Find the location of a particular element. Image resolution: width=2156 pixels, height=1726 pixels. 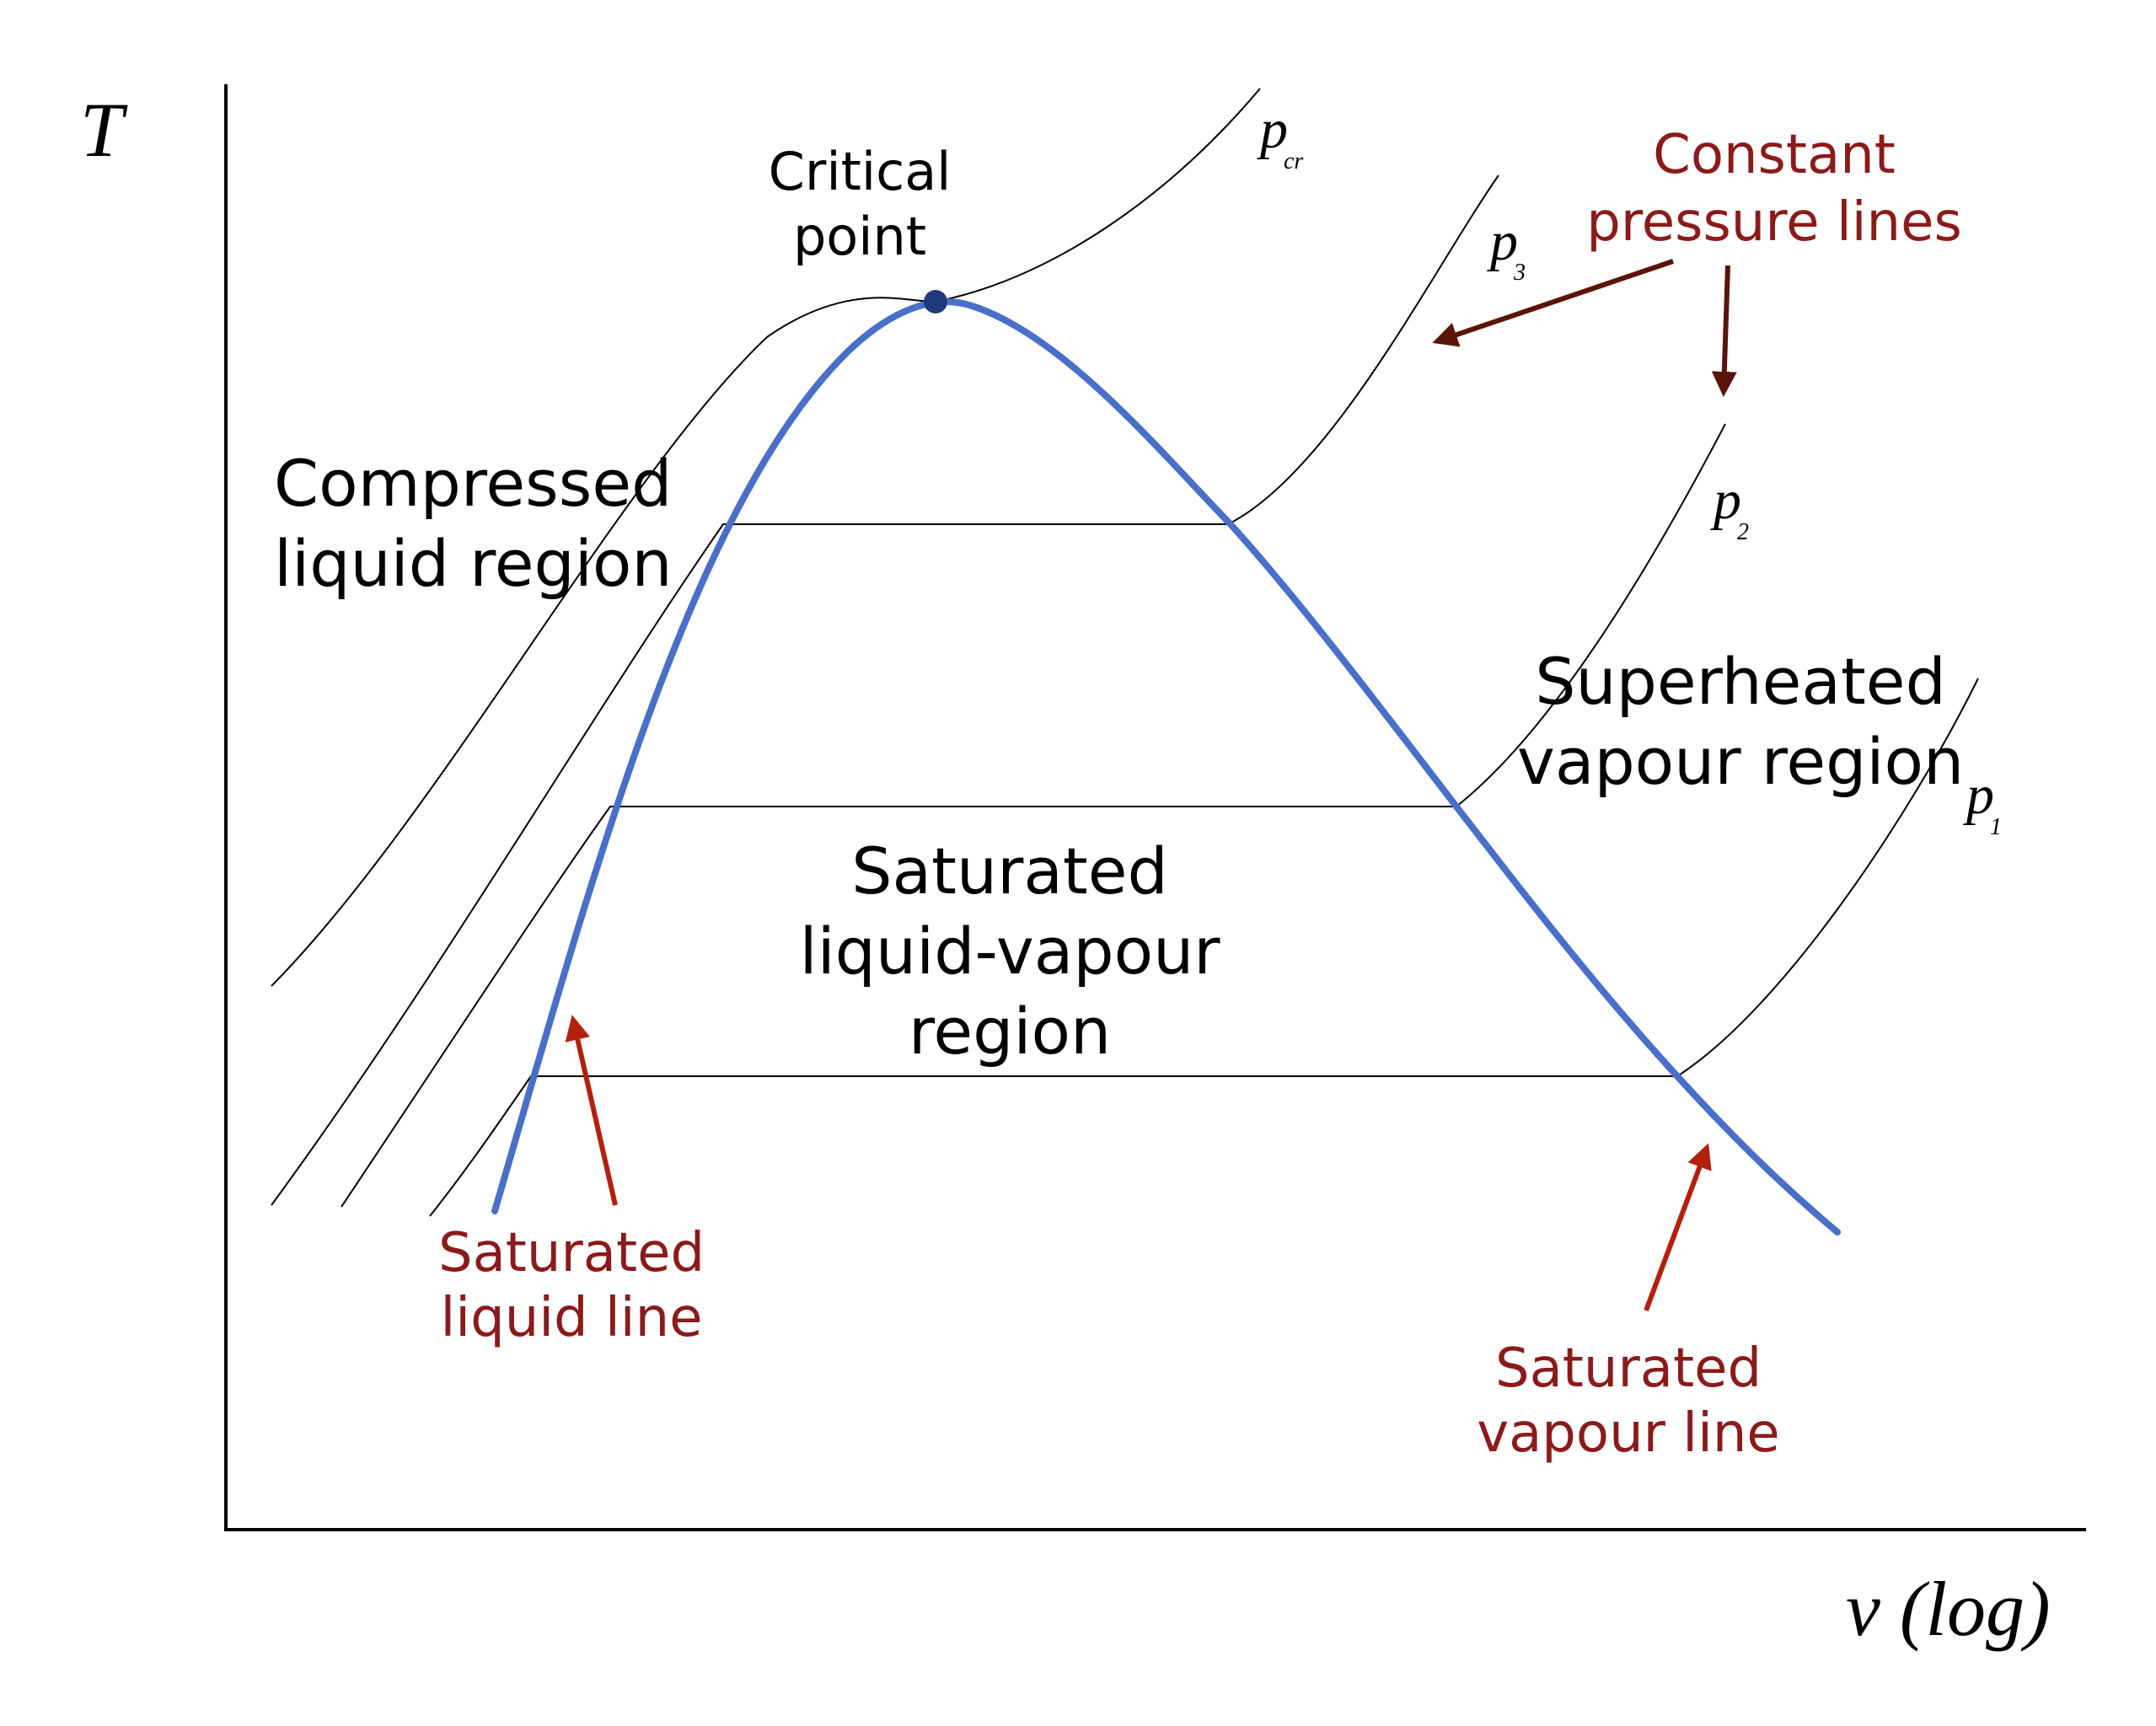

constant-pressure-arrow-left is located at coordinates (1553, 303).